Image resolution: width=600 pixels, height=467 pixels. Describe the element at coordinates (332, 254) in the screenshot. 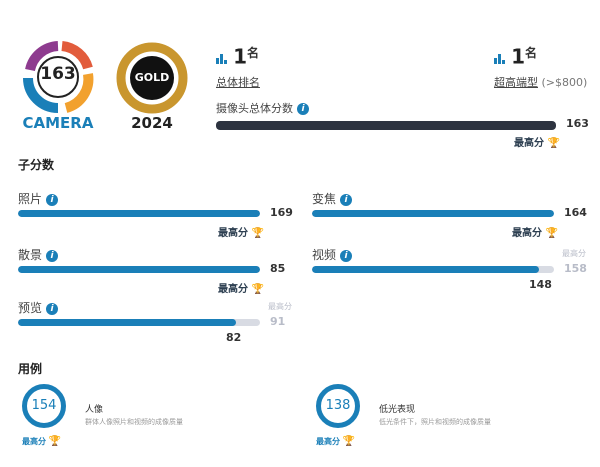

I see `subscore-label: 视频 i` at that location.